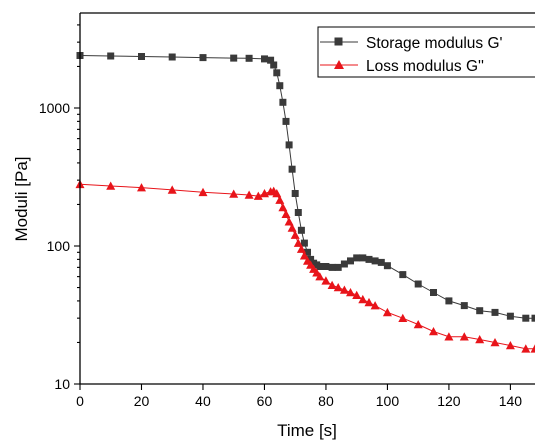  I want to click on x-tick-label: 140, so click(511, 401).